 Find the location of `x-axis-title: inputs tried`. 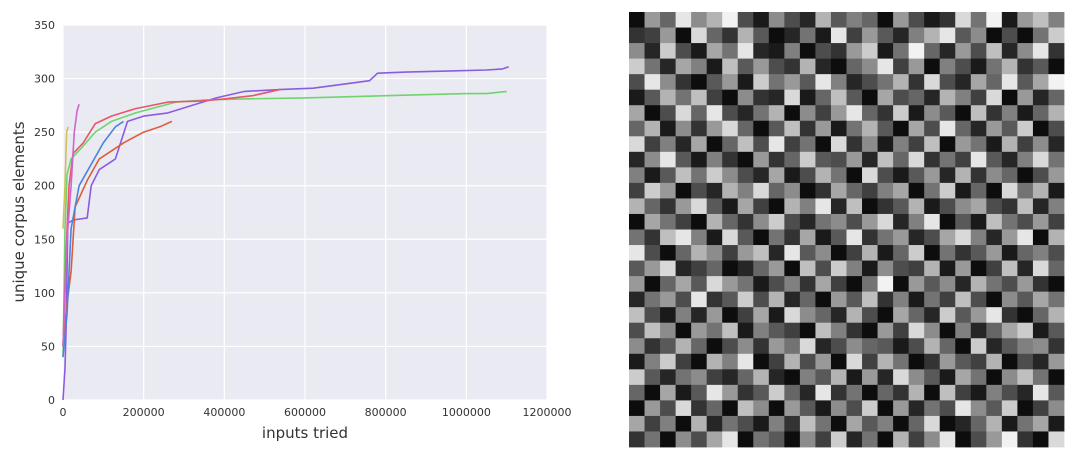

x-axis-title: inputs tried is located at coordinates (305, 433).